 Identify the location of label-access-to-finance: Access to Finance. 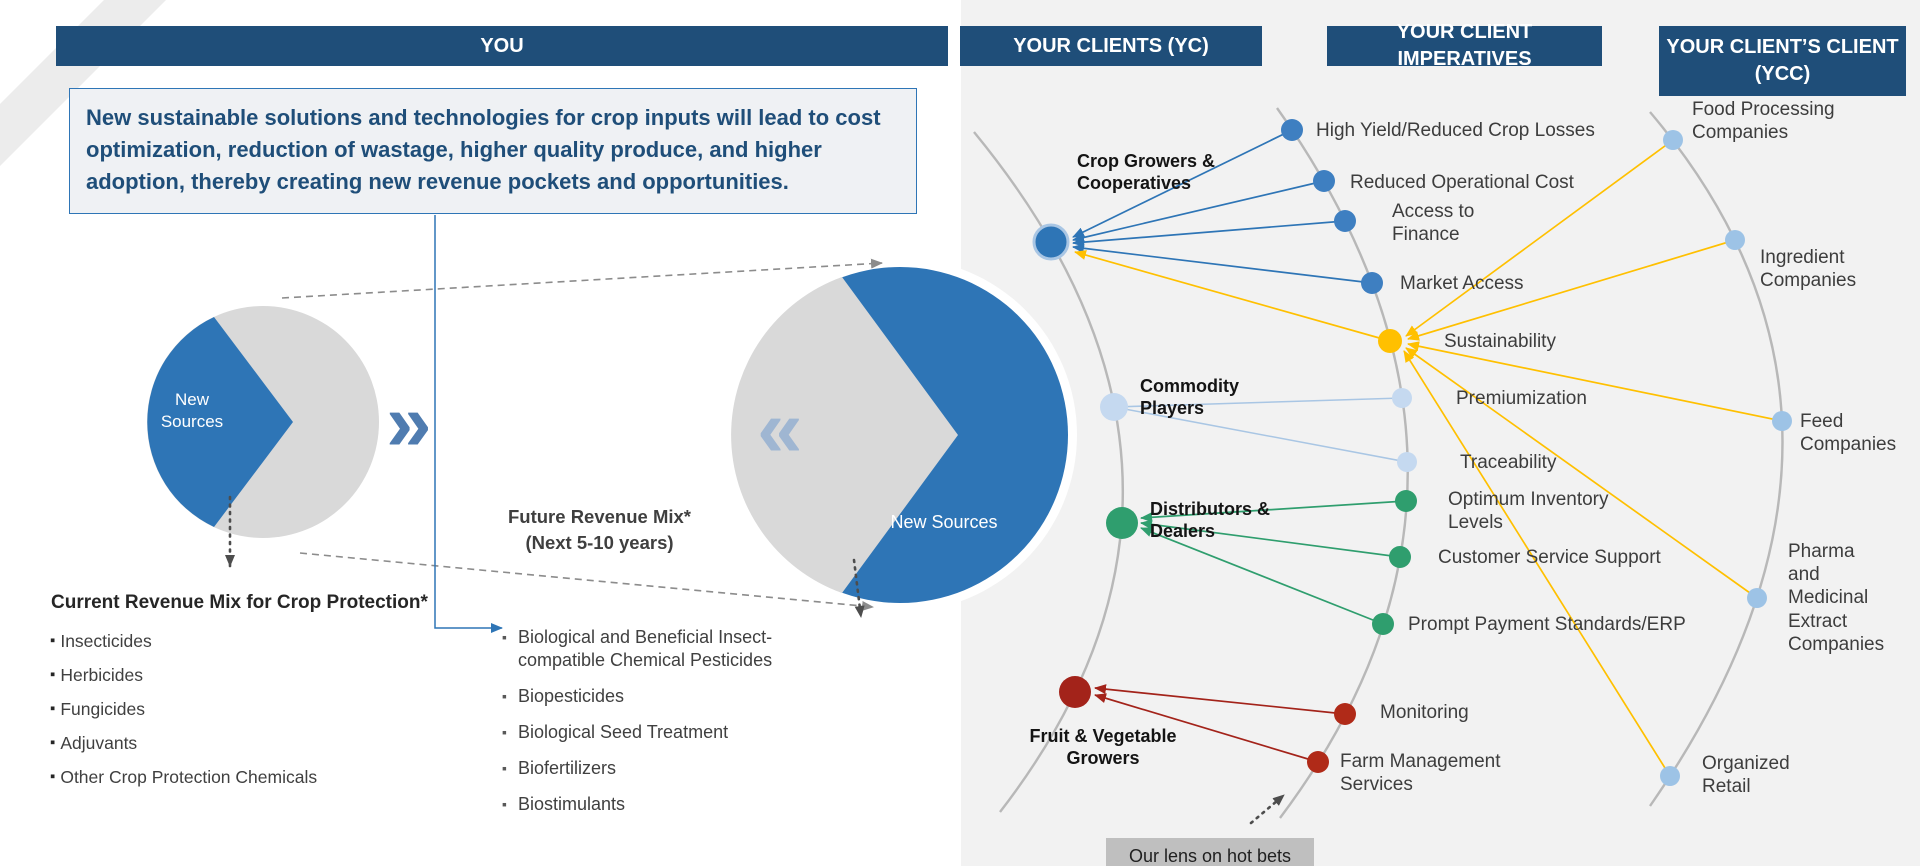
(1433, 223).